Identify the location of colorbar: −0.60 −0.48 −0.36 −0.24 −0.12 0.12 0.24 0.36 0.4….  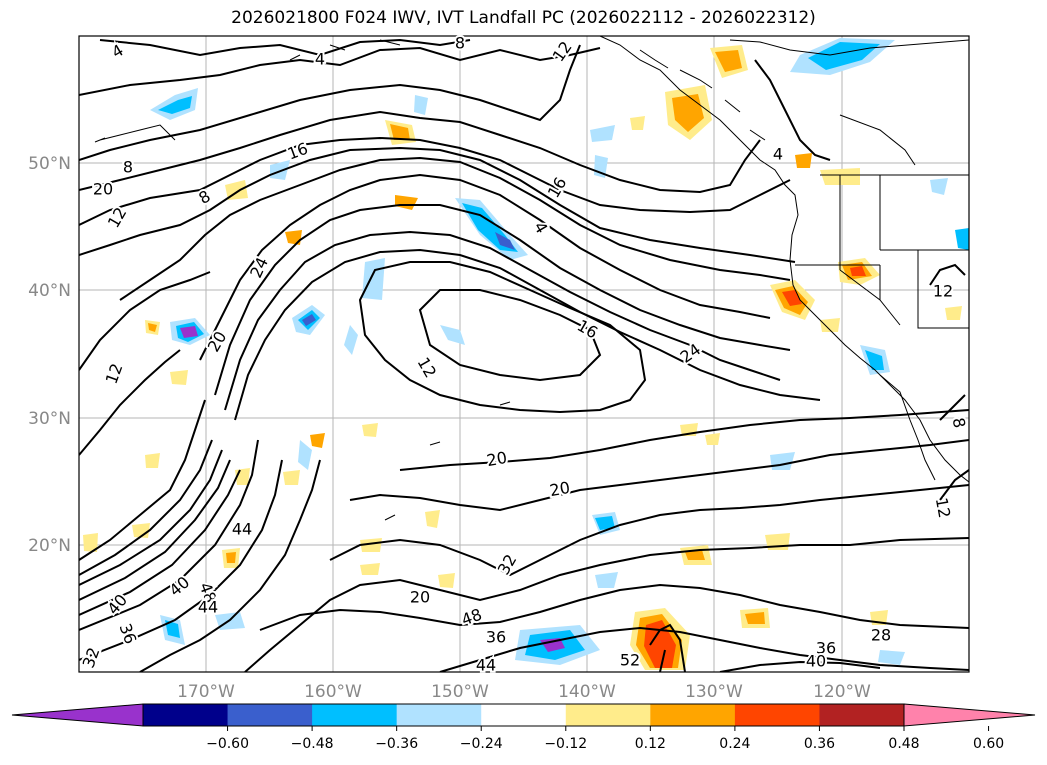
(523, 727).